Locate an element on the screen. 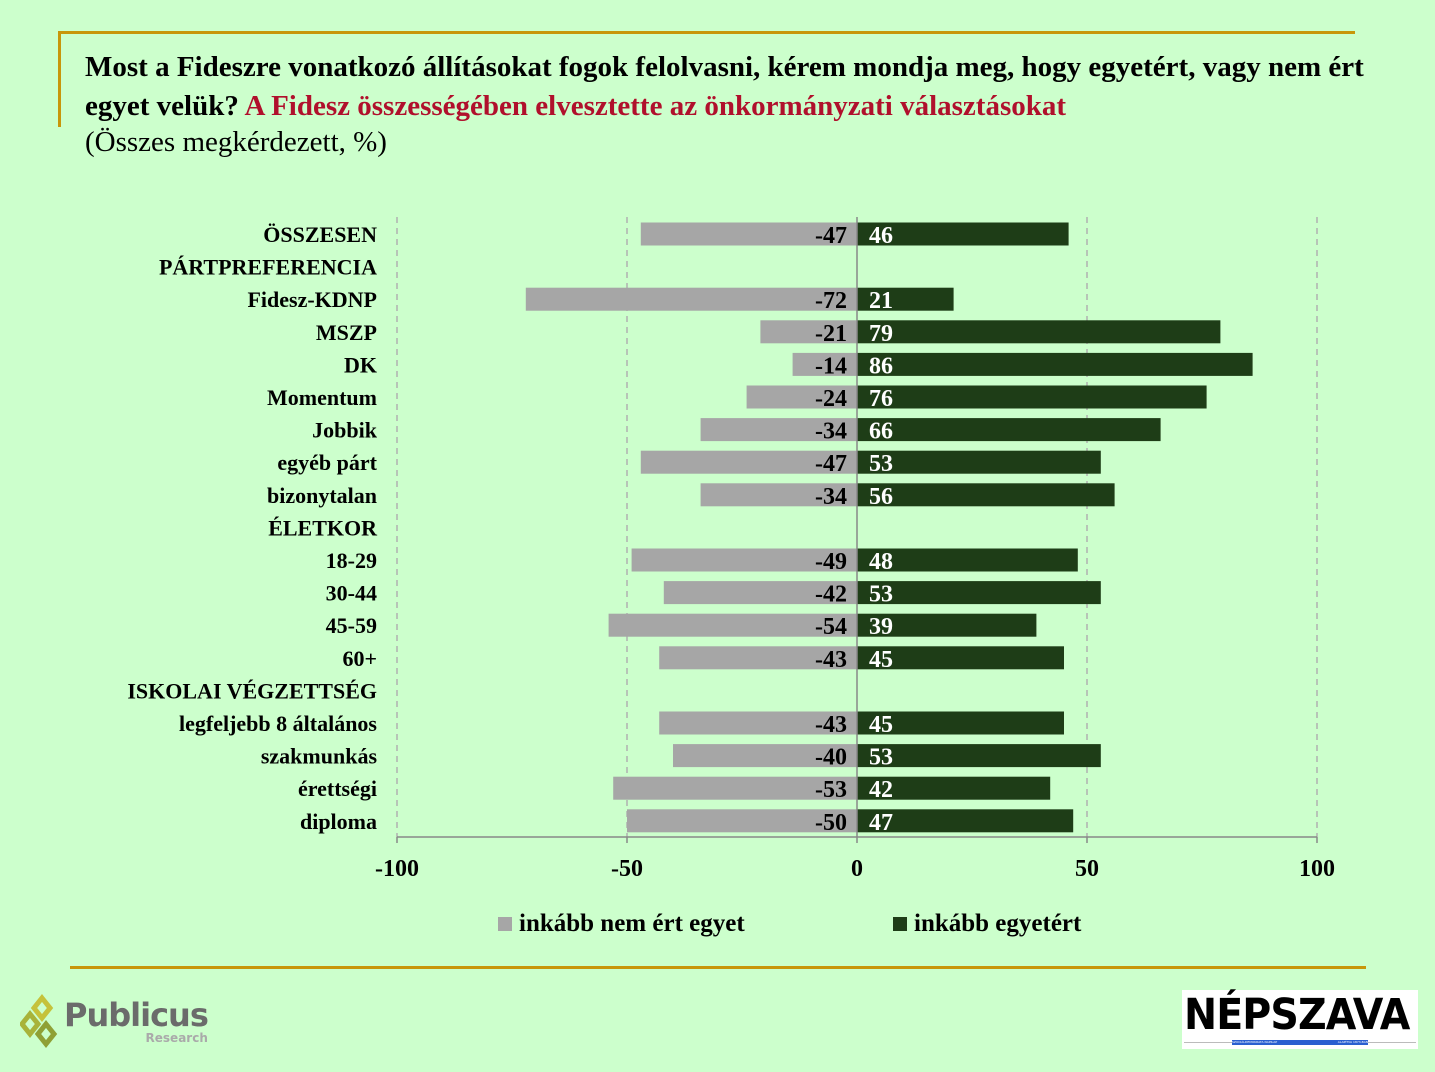 This screenshot has height=1072, width=1435. publicus-diamond-icon is located at coordinates (39, 1021).